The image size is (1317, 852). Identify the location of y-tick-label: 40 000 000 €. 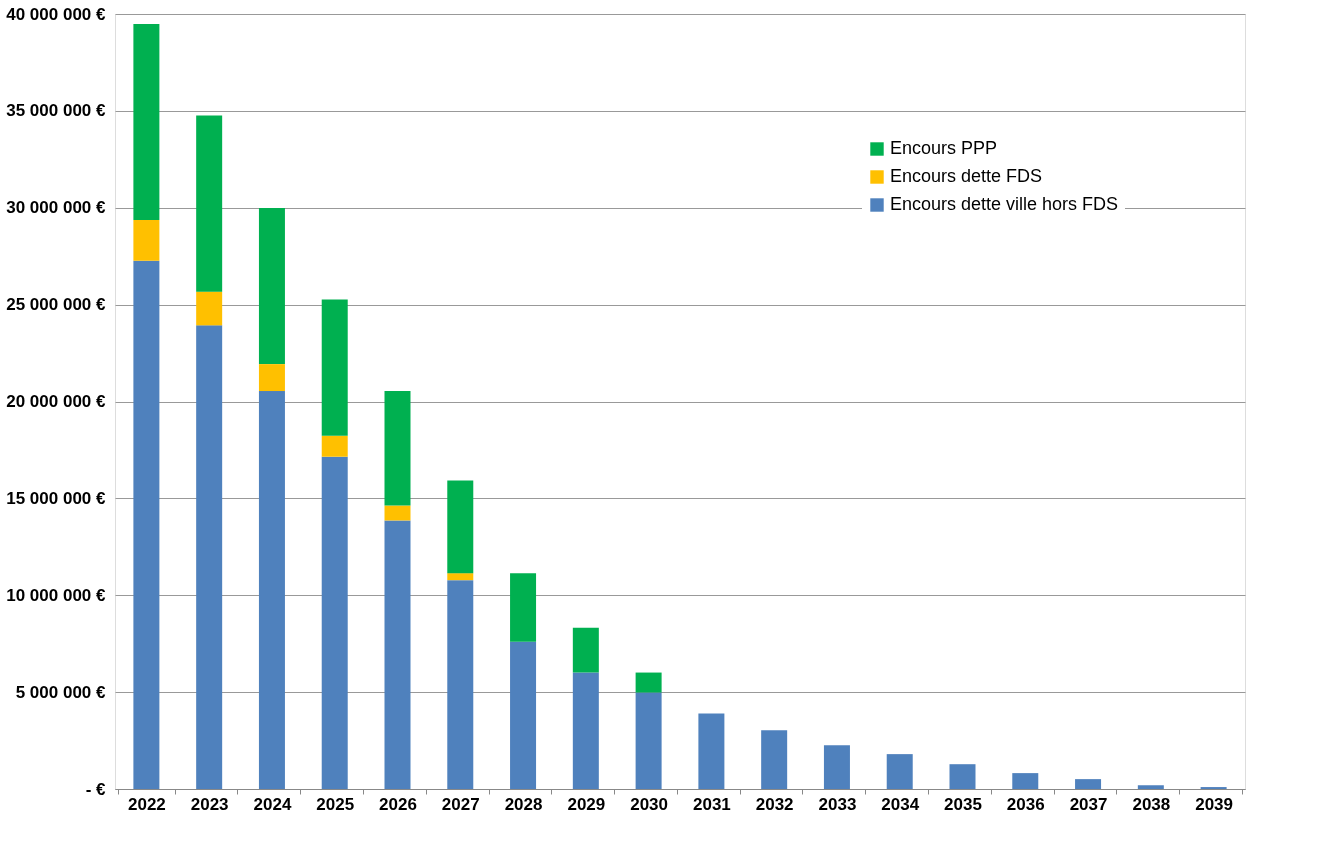
(56, 14).